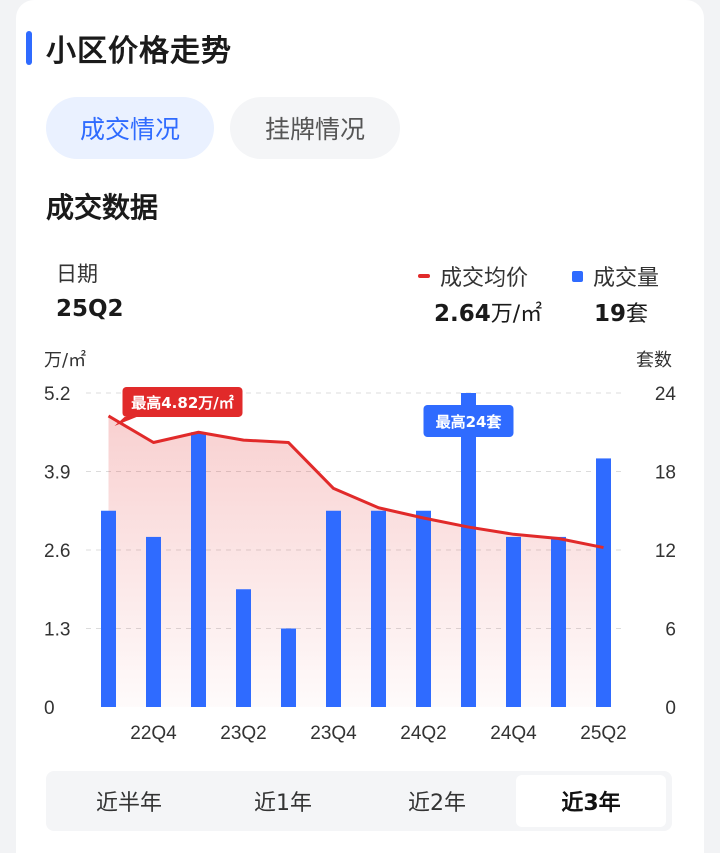 This screenshot has width=720, height=853. I want to click on left-tick-label: 3.9, so click(57, 473).